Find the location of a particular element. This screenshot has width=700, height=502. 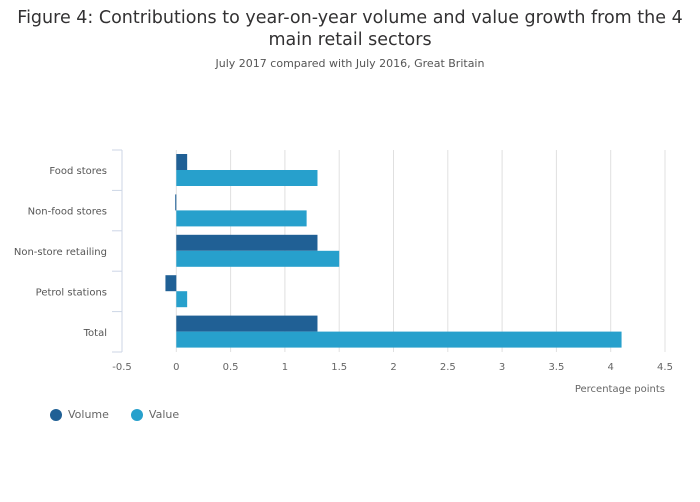

legend-item-value: Value is located at coordinates (155, 414).